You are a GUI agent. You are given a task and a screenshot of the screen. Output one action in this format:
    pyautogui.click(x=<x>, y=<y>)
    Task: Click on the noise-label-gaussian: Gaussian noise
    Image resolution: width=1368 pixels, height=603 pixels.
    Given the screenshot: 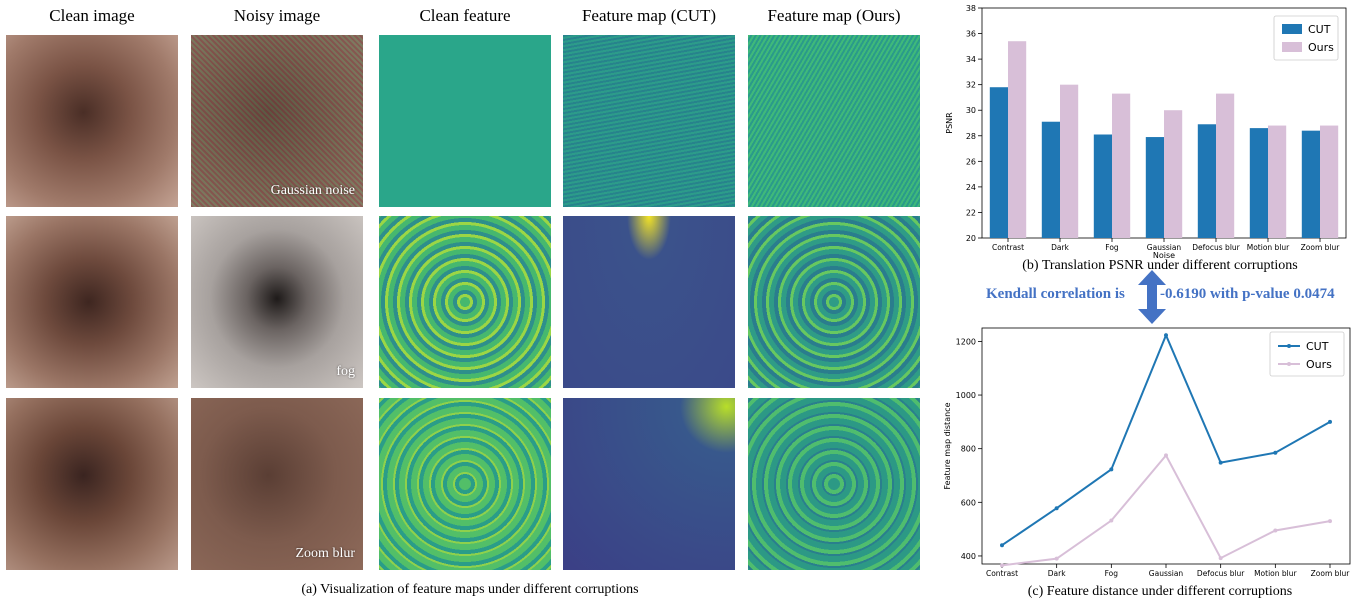 What is the action you would take?
    pyautogui.click(x=312, y=190)
    